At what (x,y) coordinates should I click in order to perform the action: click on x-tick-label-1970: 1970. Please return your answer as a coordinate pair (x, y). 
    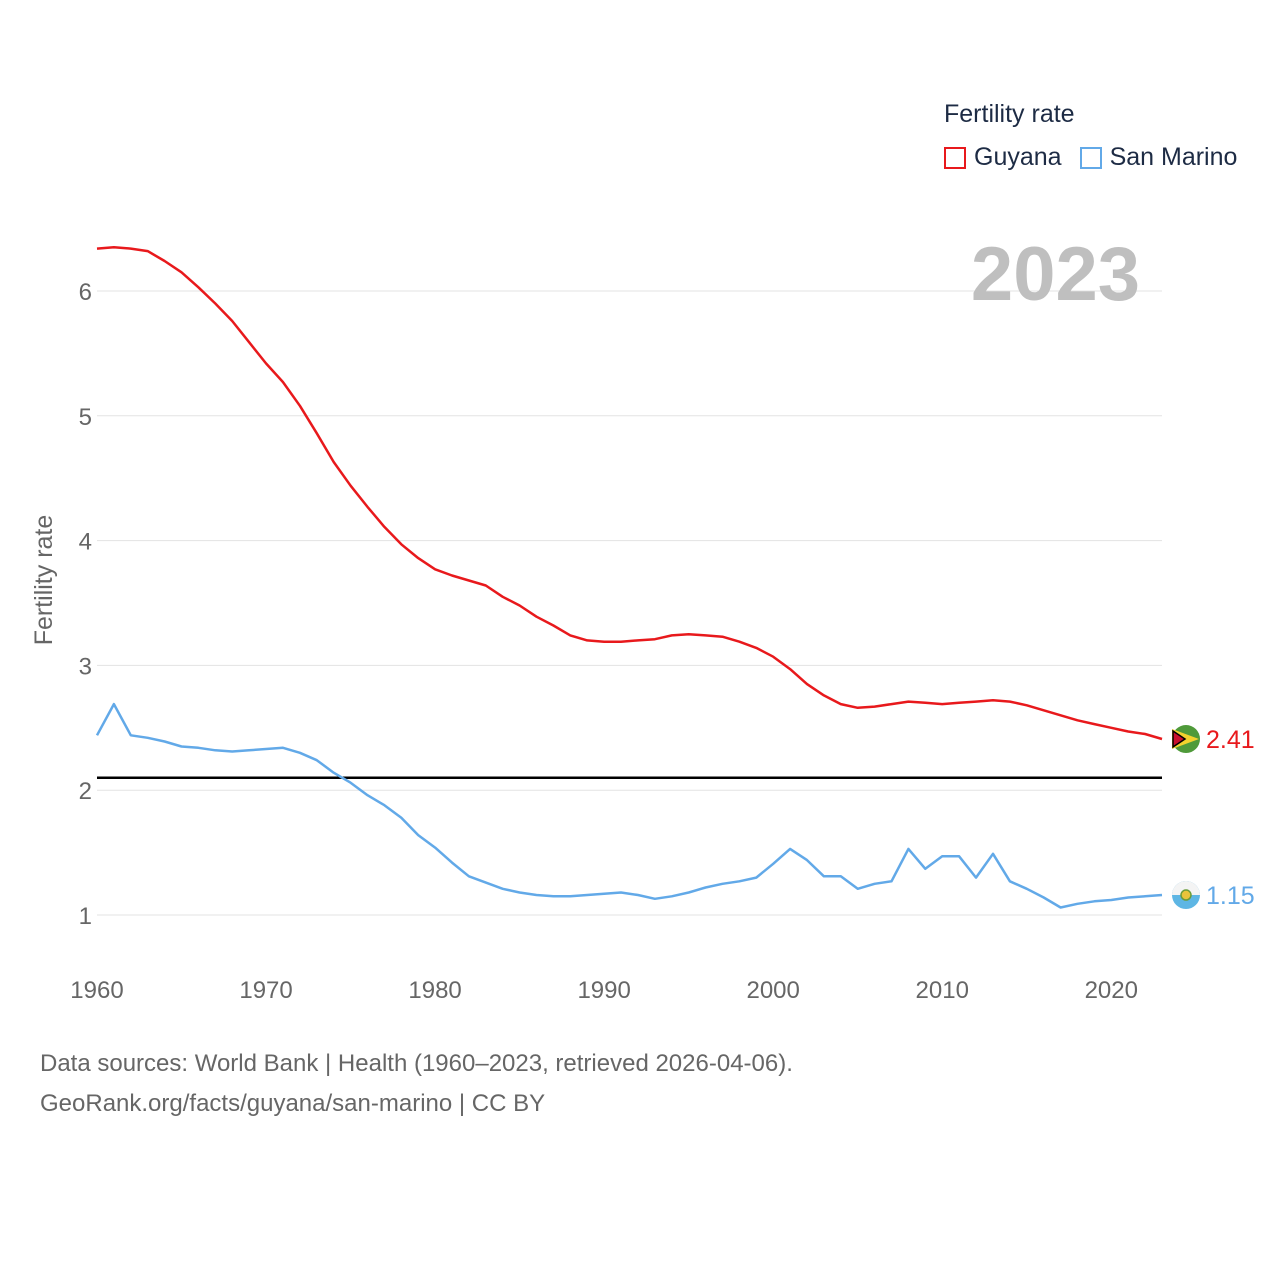
    Looking at the image, I should click on (265, 990).